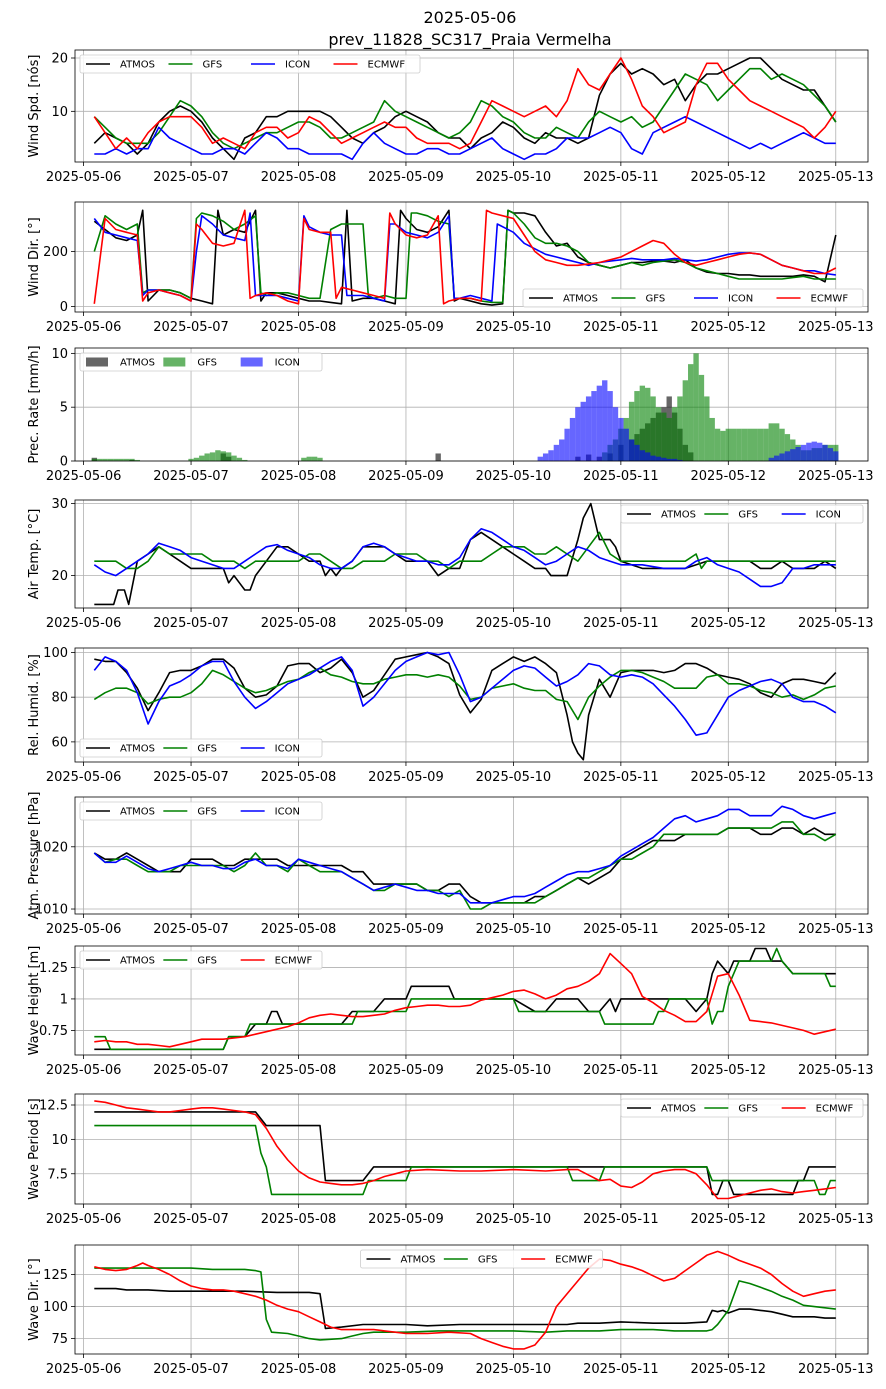  I want to click on y-tick-label: 75, so click(59, 1339).